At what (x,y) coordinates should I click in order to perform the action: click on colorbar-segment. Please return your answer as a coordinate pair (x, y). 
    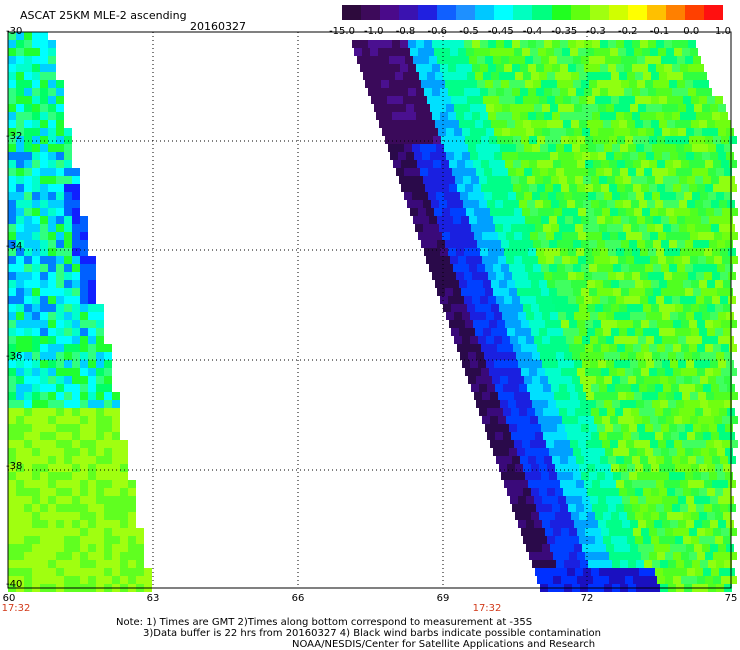
    Looking at the image, I should click on (561, 12).